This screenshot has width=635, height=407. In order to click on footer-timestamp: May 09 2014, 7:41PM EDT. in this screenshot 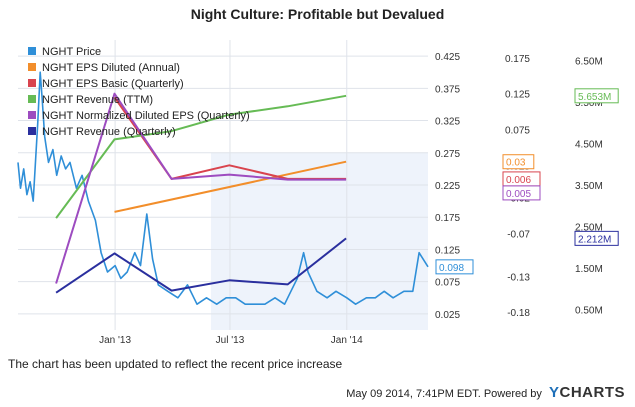, I will do `click(413, 394)`.